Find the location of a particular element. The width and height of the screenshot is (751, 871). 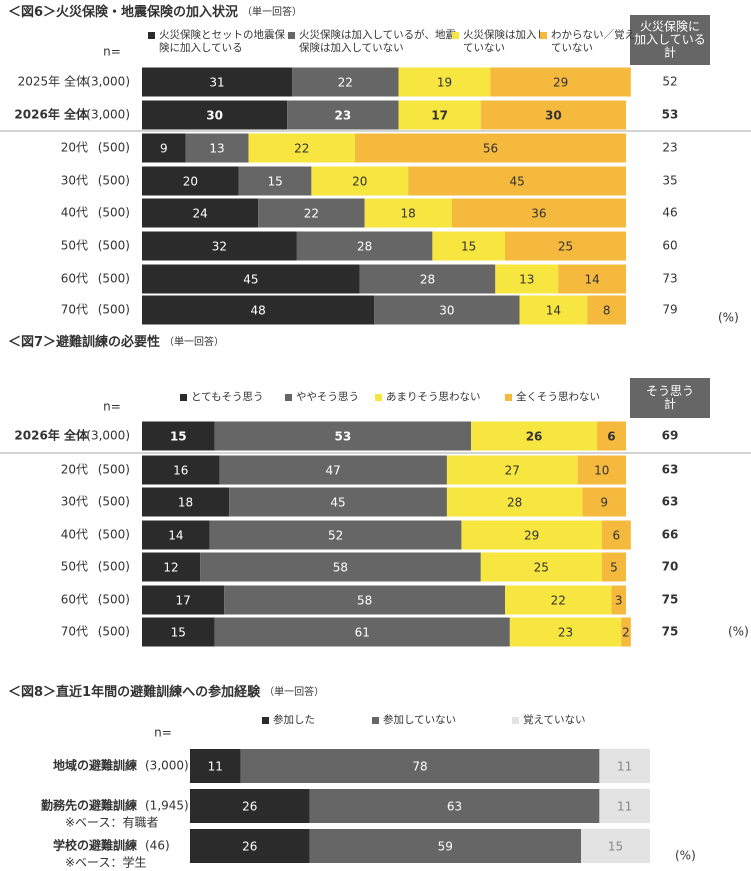

total-value: 53 is located at coordinates (670, 115).